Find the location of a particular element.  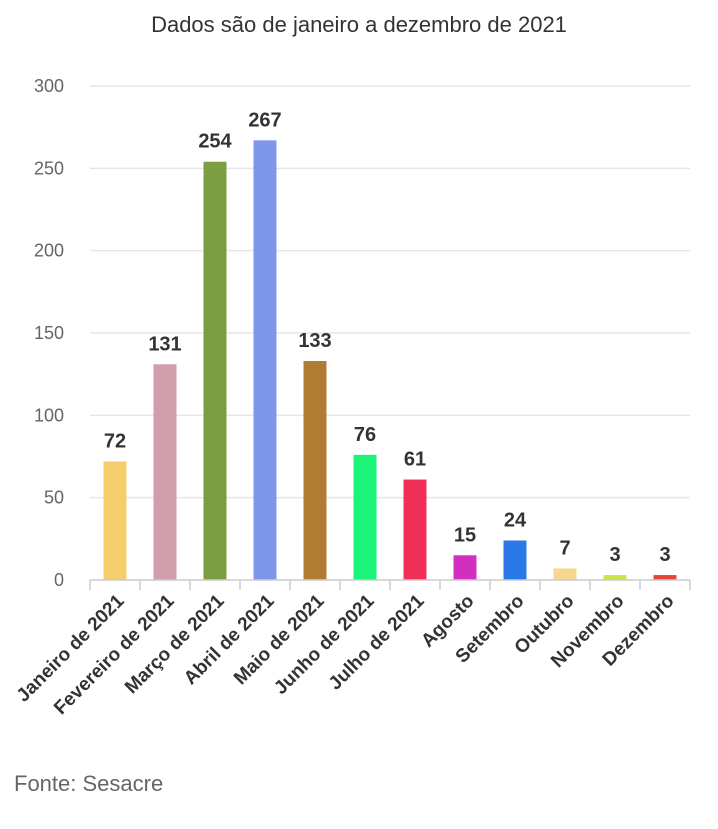

bar-value-label: 15 is located at coordinates (465, 535).